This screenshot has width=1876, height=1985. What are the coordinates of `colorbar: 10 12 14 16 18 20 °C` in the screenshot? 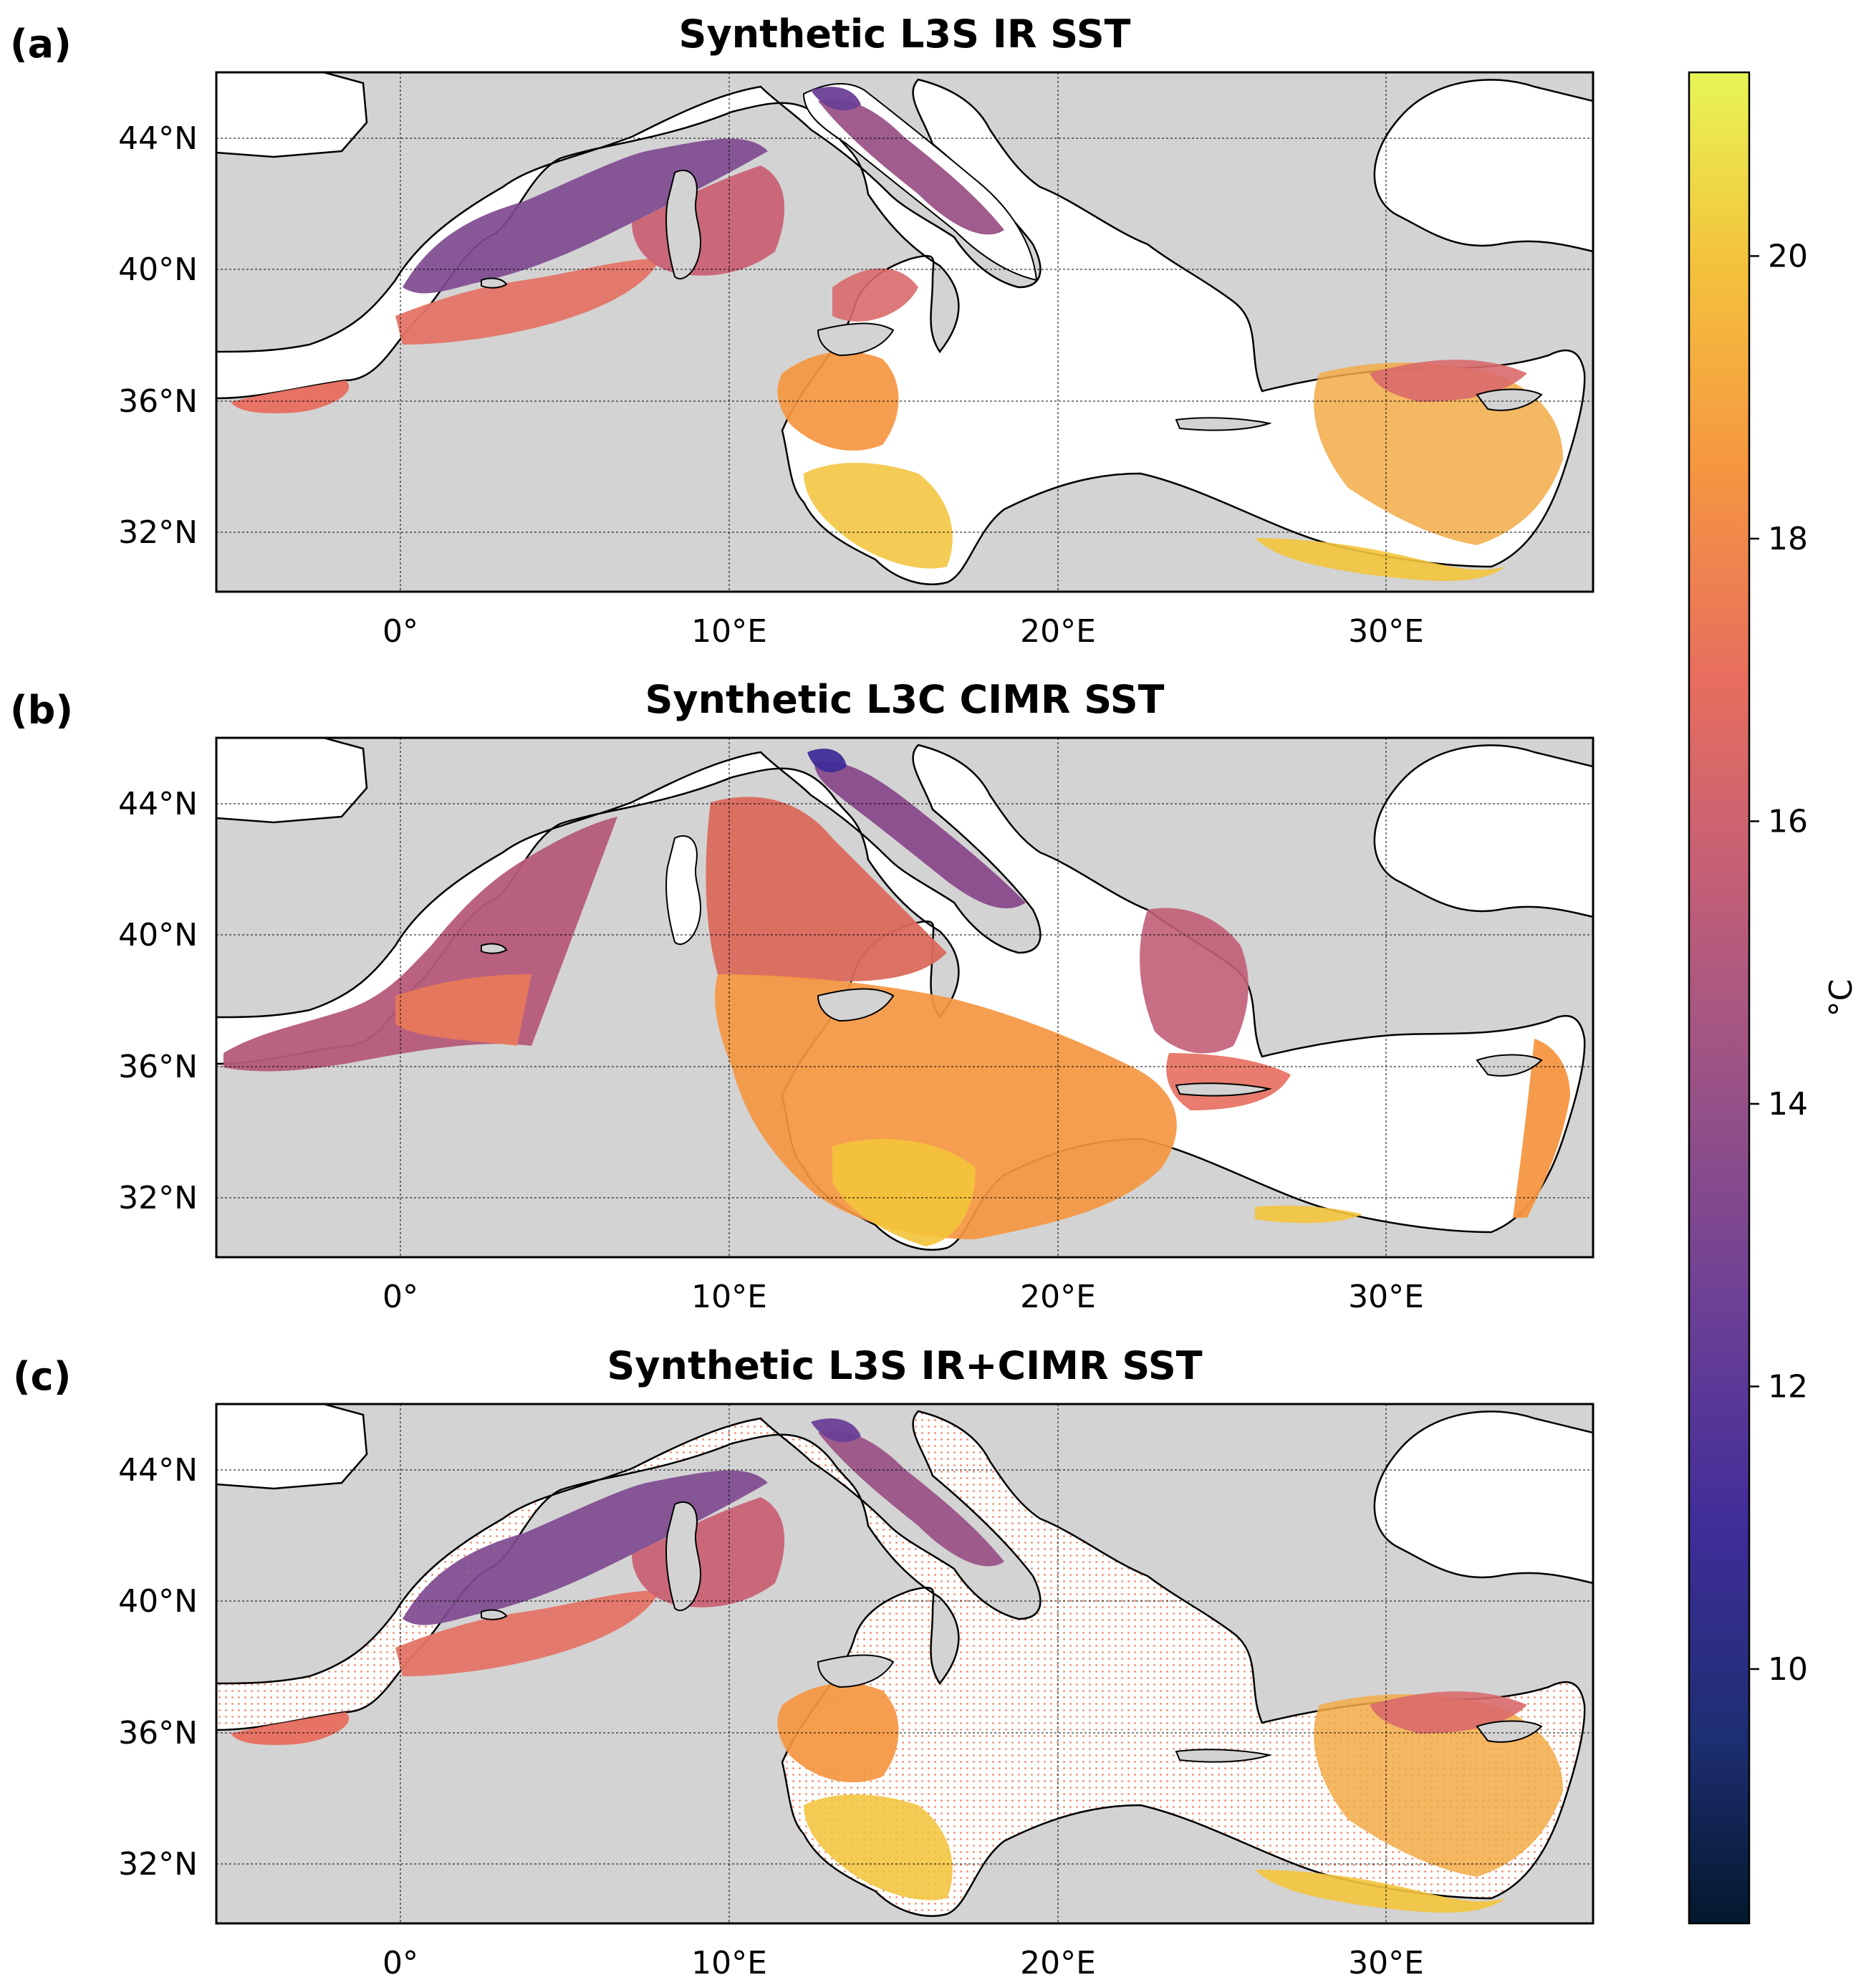 It's located at (1774, 998).